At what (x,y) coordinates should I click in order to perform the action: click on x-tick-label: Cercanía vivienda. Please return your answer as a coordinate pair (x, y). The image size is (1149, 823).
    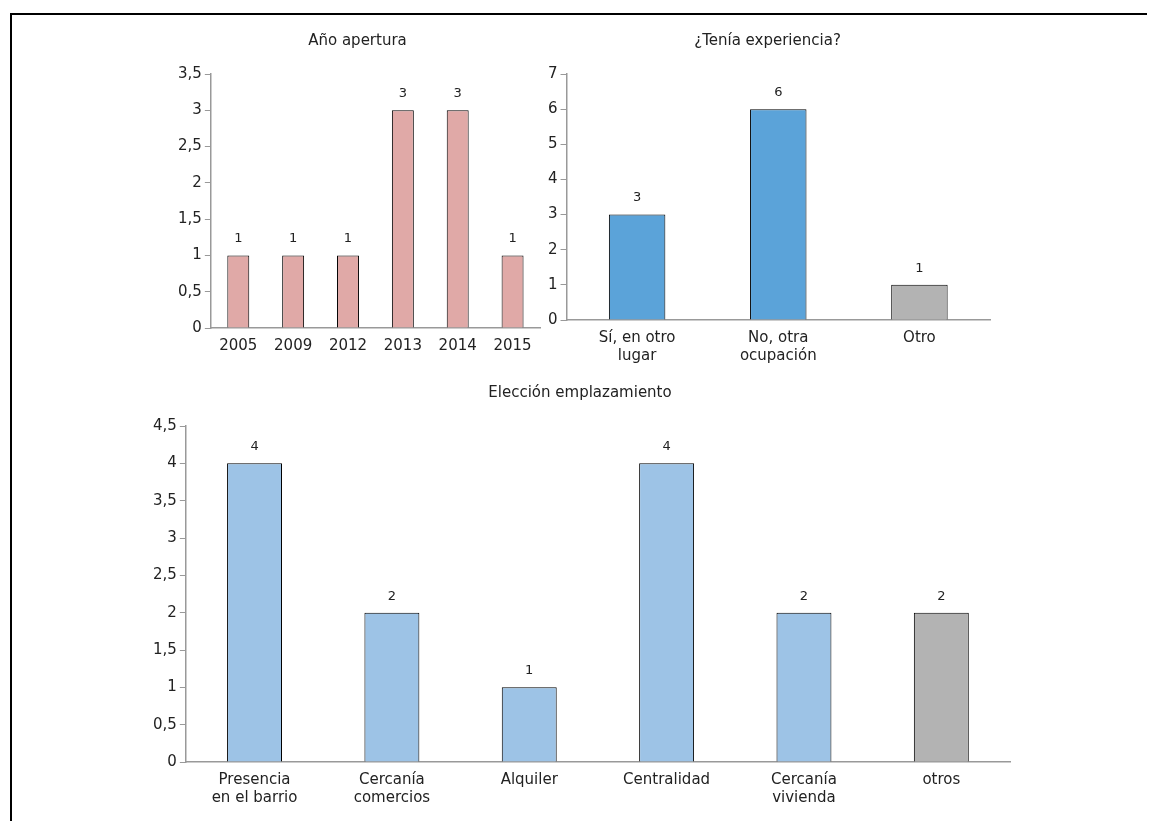
    Looking at the image, I should click on (804, 787).